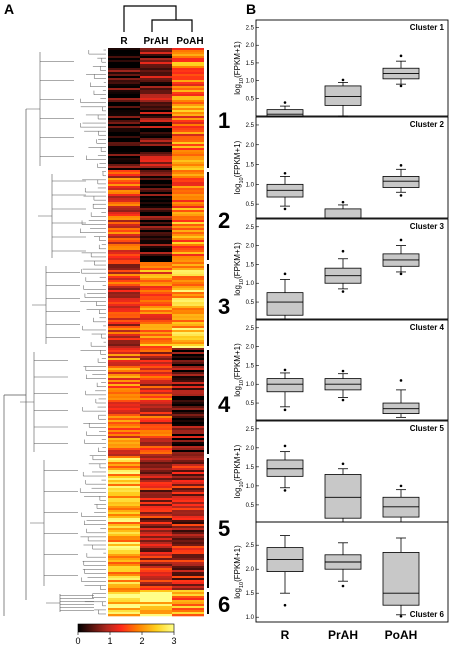 Image resolution: width=454 pixels, height=646 pixels. What do you see at coordinates (352, 269) in the screenshot?
I see `panel-frame` at bounding box center [352, 269].